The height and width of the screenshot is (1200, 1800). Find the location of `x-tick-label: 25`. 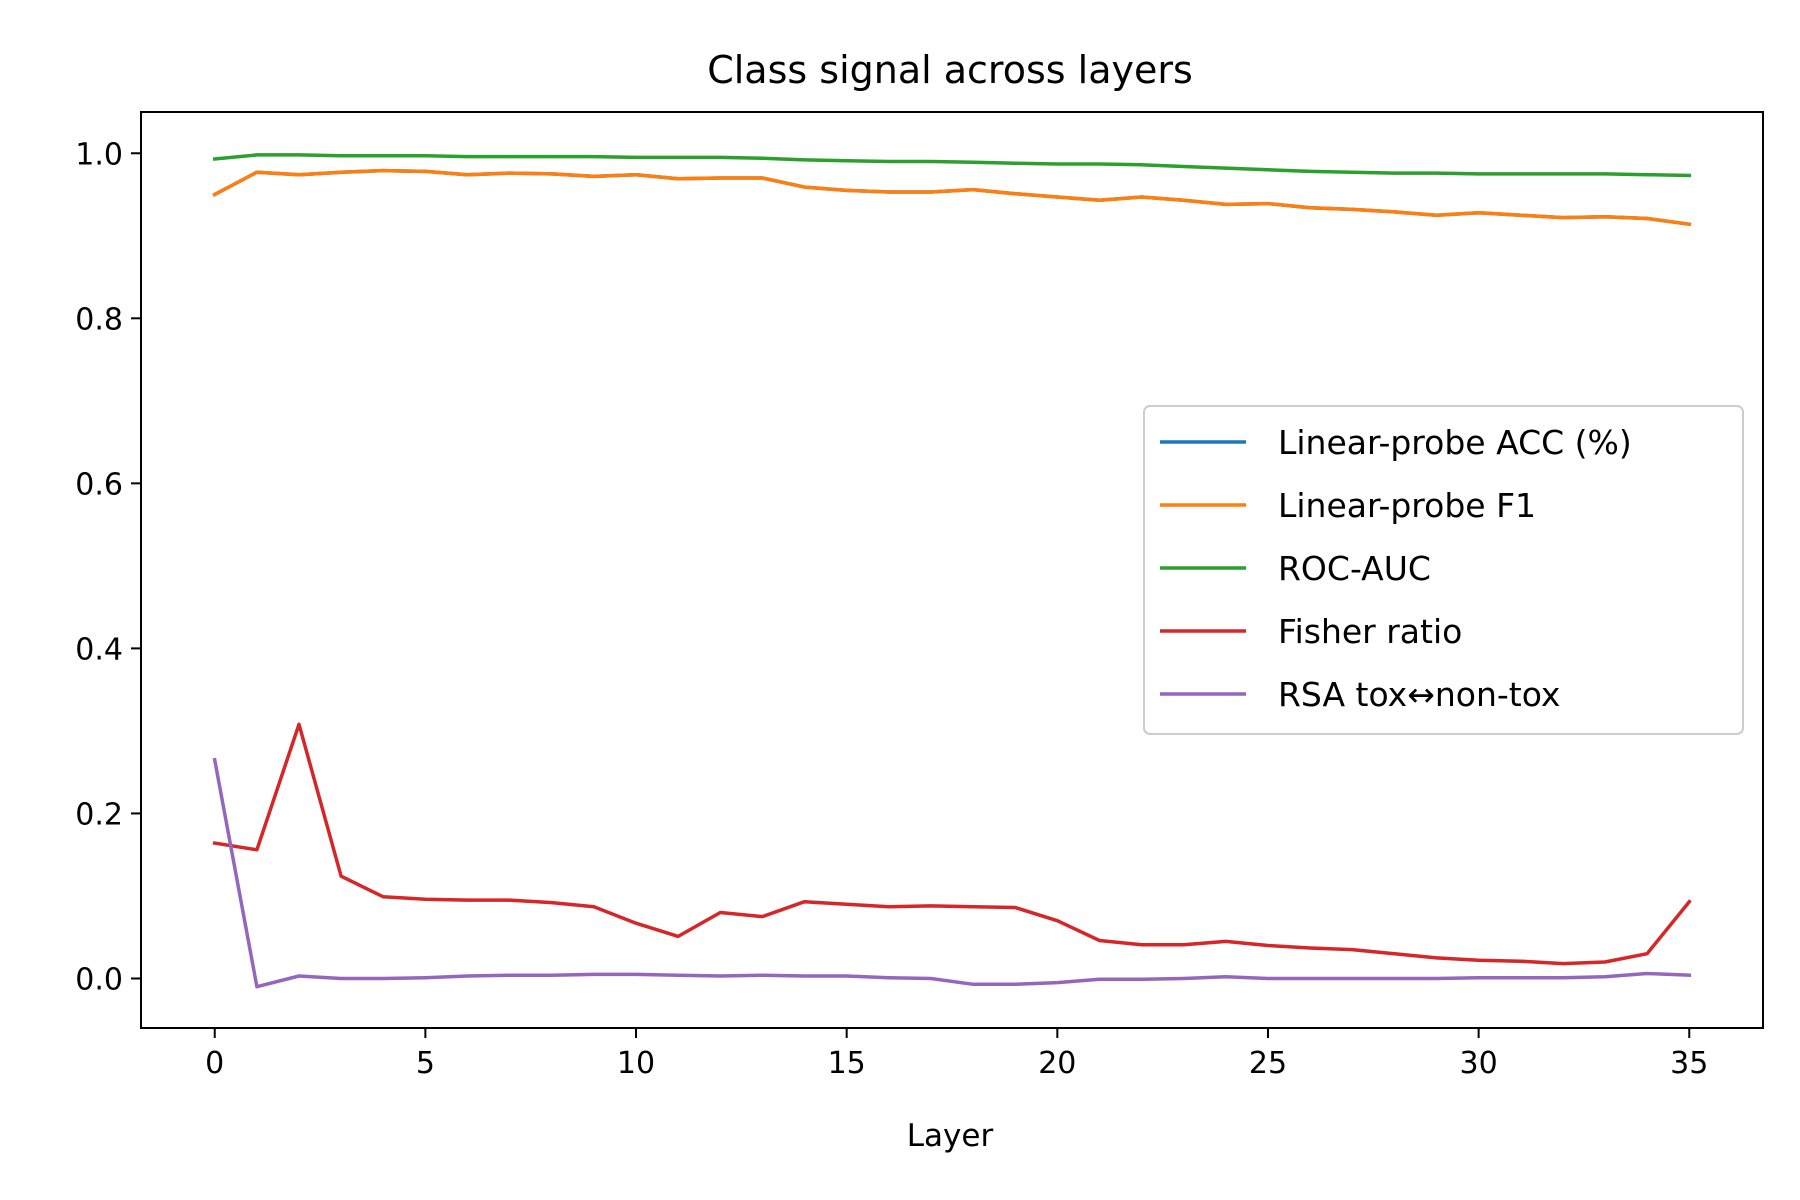

x-tick-label: 25 is located at coordinates (1268, 1063).